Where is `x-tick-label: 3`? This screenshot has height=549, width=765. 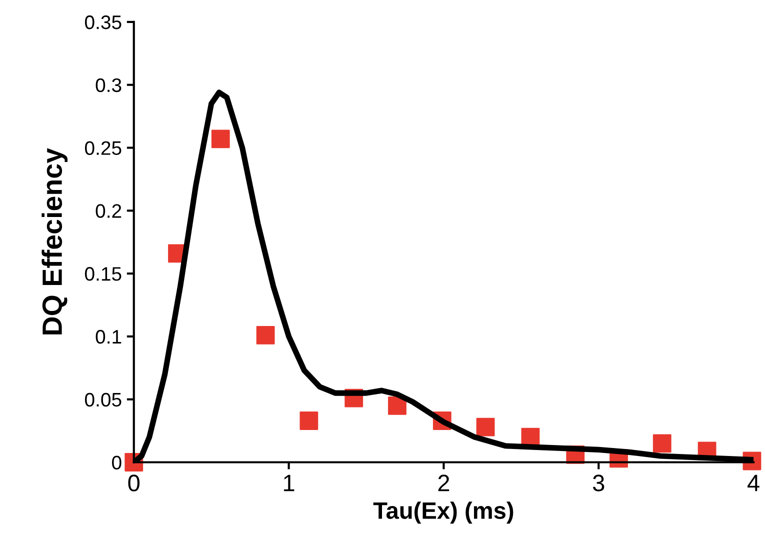
x-tick-label: 3 is located at coordinates (598, 483).